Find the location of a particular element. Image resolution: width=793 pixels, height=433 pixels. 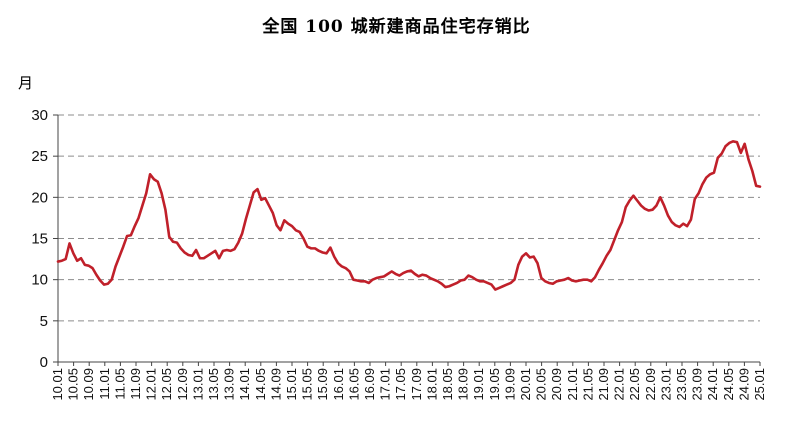

y-axis-unit-label: 月 is located at coordinates (26, 83).